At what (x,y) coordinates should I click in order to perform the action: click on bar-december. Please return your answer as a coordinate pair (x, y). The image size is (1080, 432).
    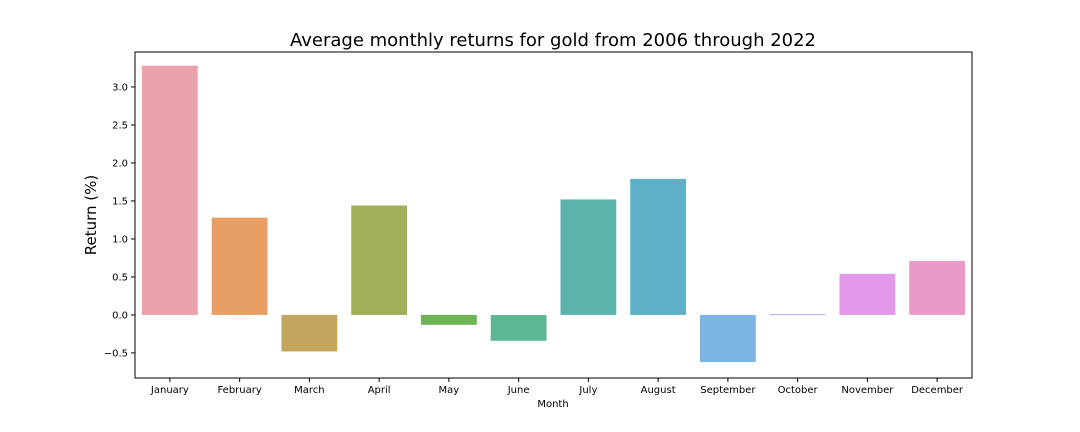
    Looking at the image, I should click on (937, 287).